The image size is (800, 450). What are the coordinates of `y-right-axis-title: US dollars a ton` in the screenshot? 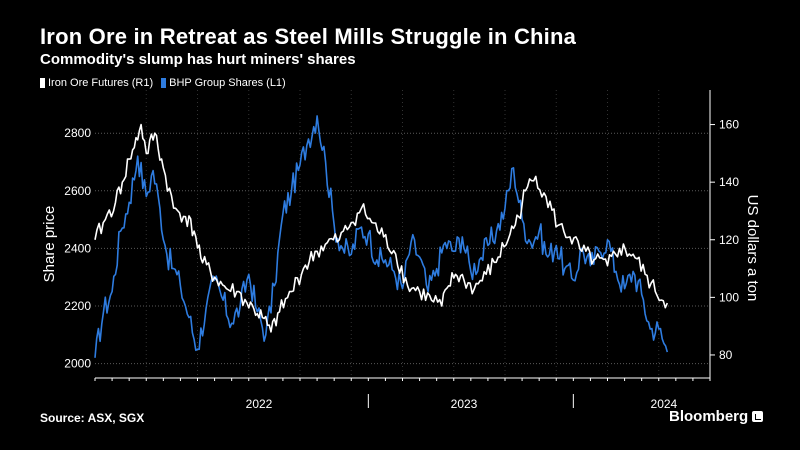 It's located at (752, 248).